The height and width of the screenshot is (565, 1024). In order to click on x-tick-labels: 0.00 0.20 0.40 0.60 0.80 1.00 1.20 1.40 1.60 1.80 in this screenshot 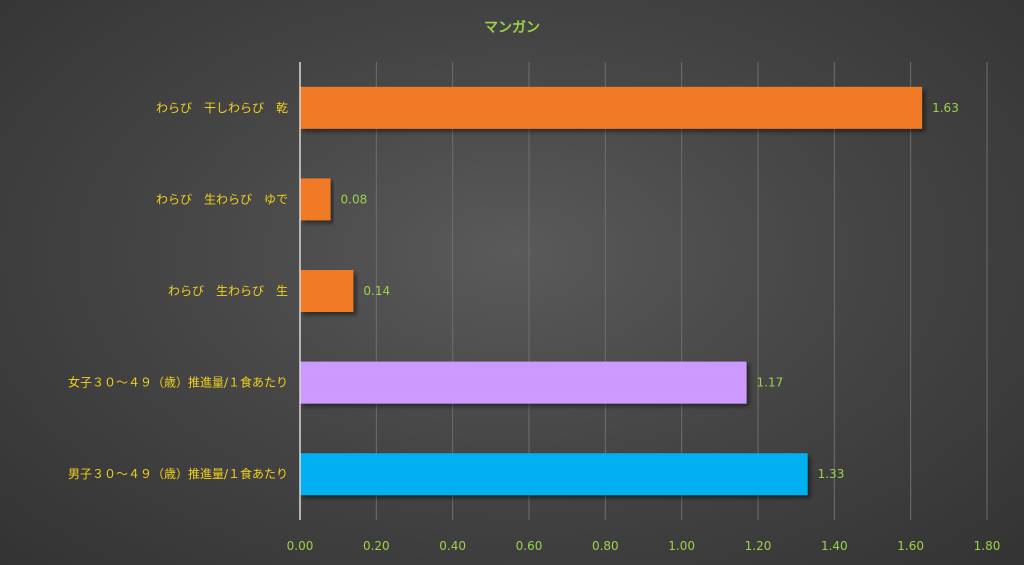, I will do `click(644, 546)`.